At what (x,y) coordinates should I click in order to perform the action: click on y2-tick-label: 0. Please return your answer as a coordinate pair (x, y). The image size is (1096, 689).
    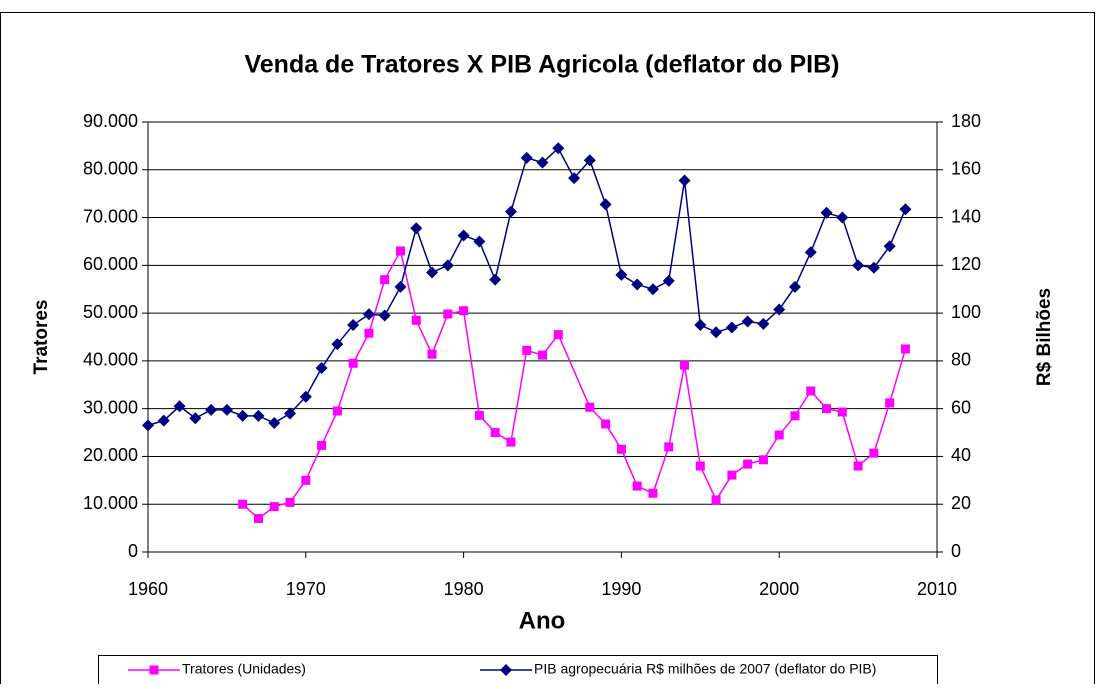
    Looking at the image, I should click on (956, 551).